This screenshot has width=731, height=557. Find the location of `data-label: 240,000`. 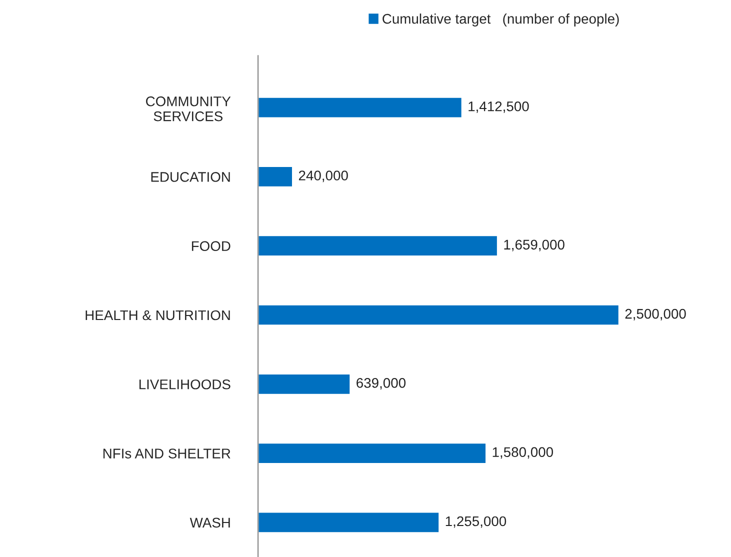

data-label: 240,000 is located at coordinates (323, 176).